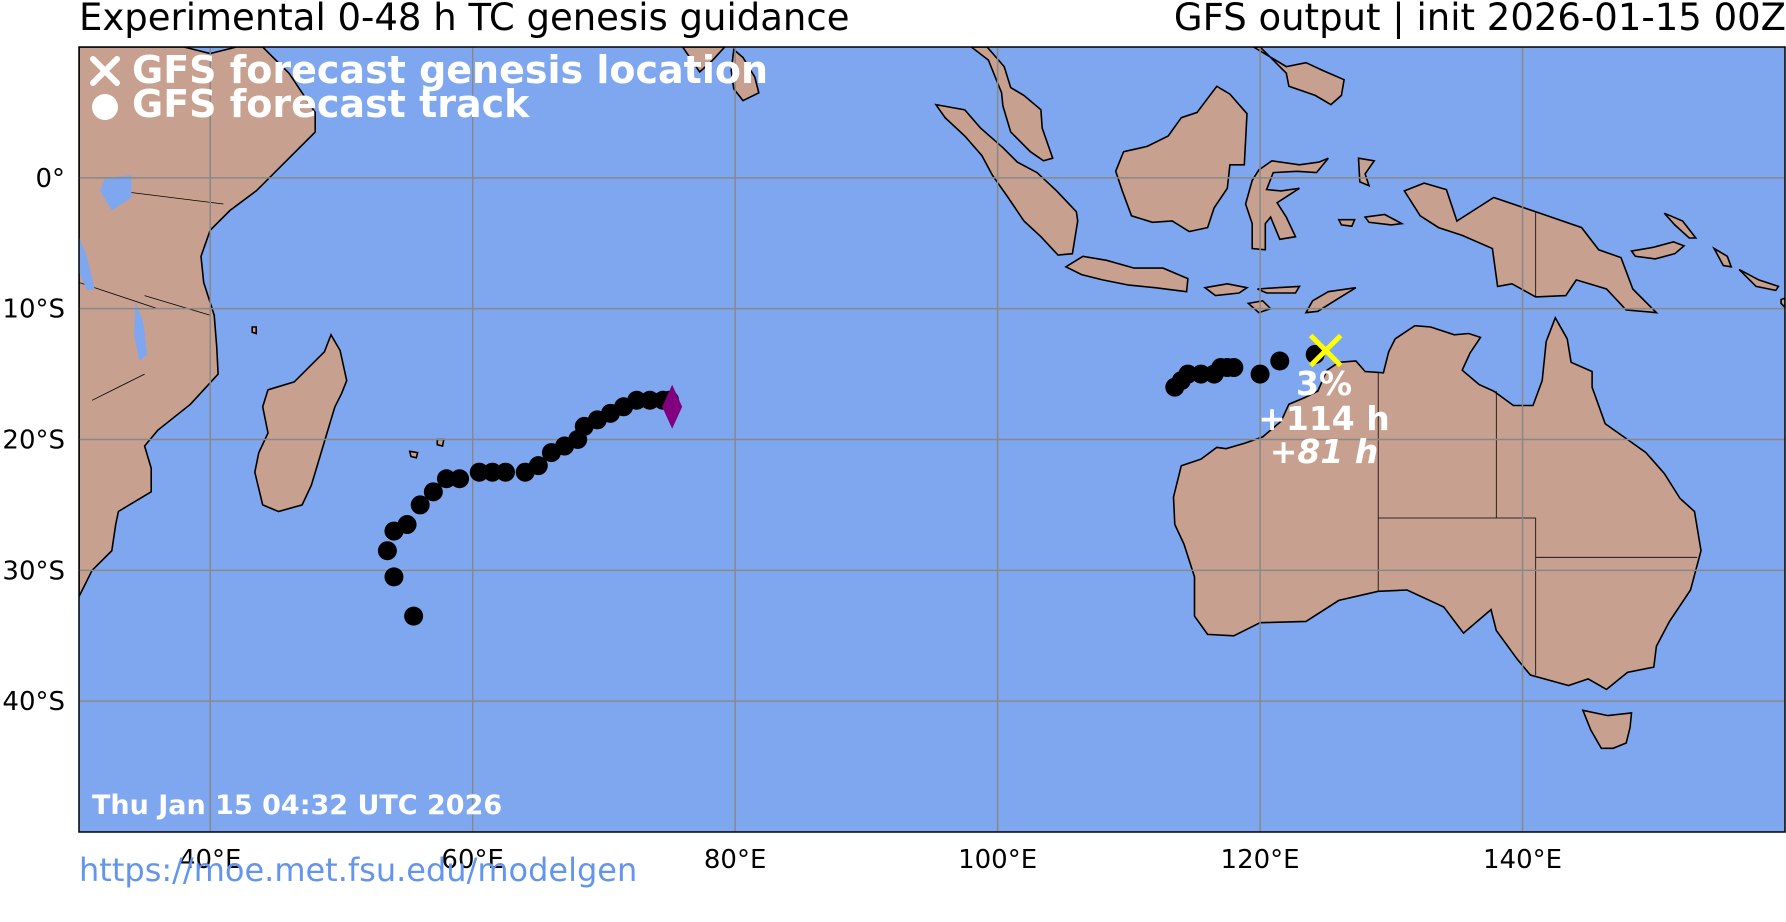  Describe the element at coordinates (254, 330) in the screenshot. I see `landmass-comoros` at that location.